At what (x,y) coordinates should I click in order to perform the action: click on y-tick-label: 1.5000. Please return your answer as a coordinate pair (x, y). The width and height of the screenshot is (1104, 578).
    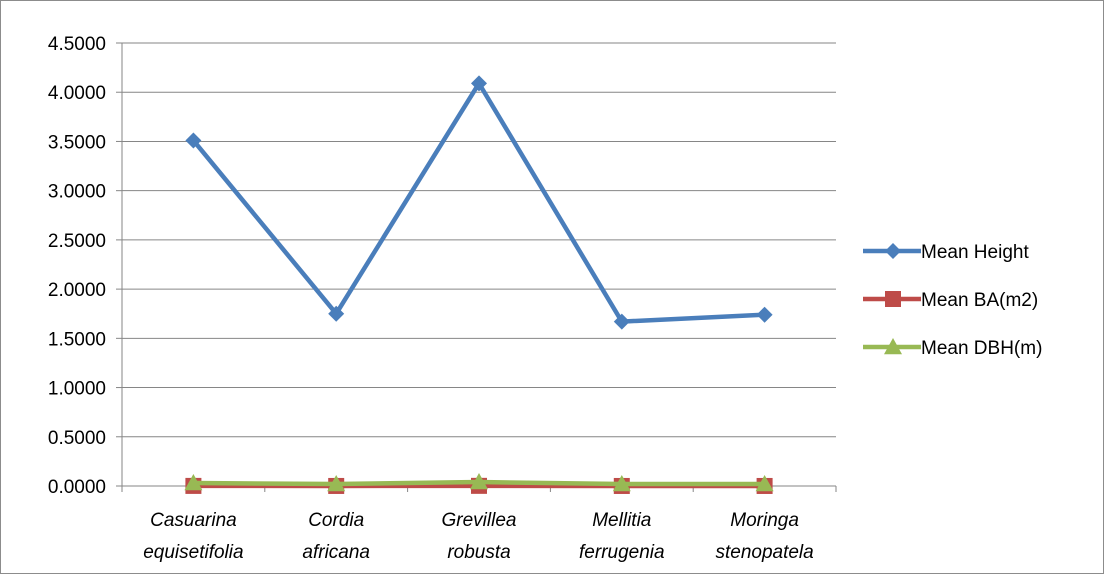
    Looking at the image, I should click on (77, 339).